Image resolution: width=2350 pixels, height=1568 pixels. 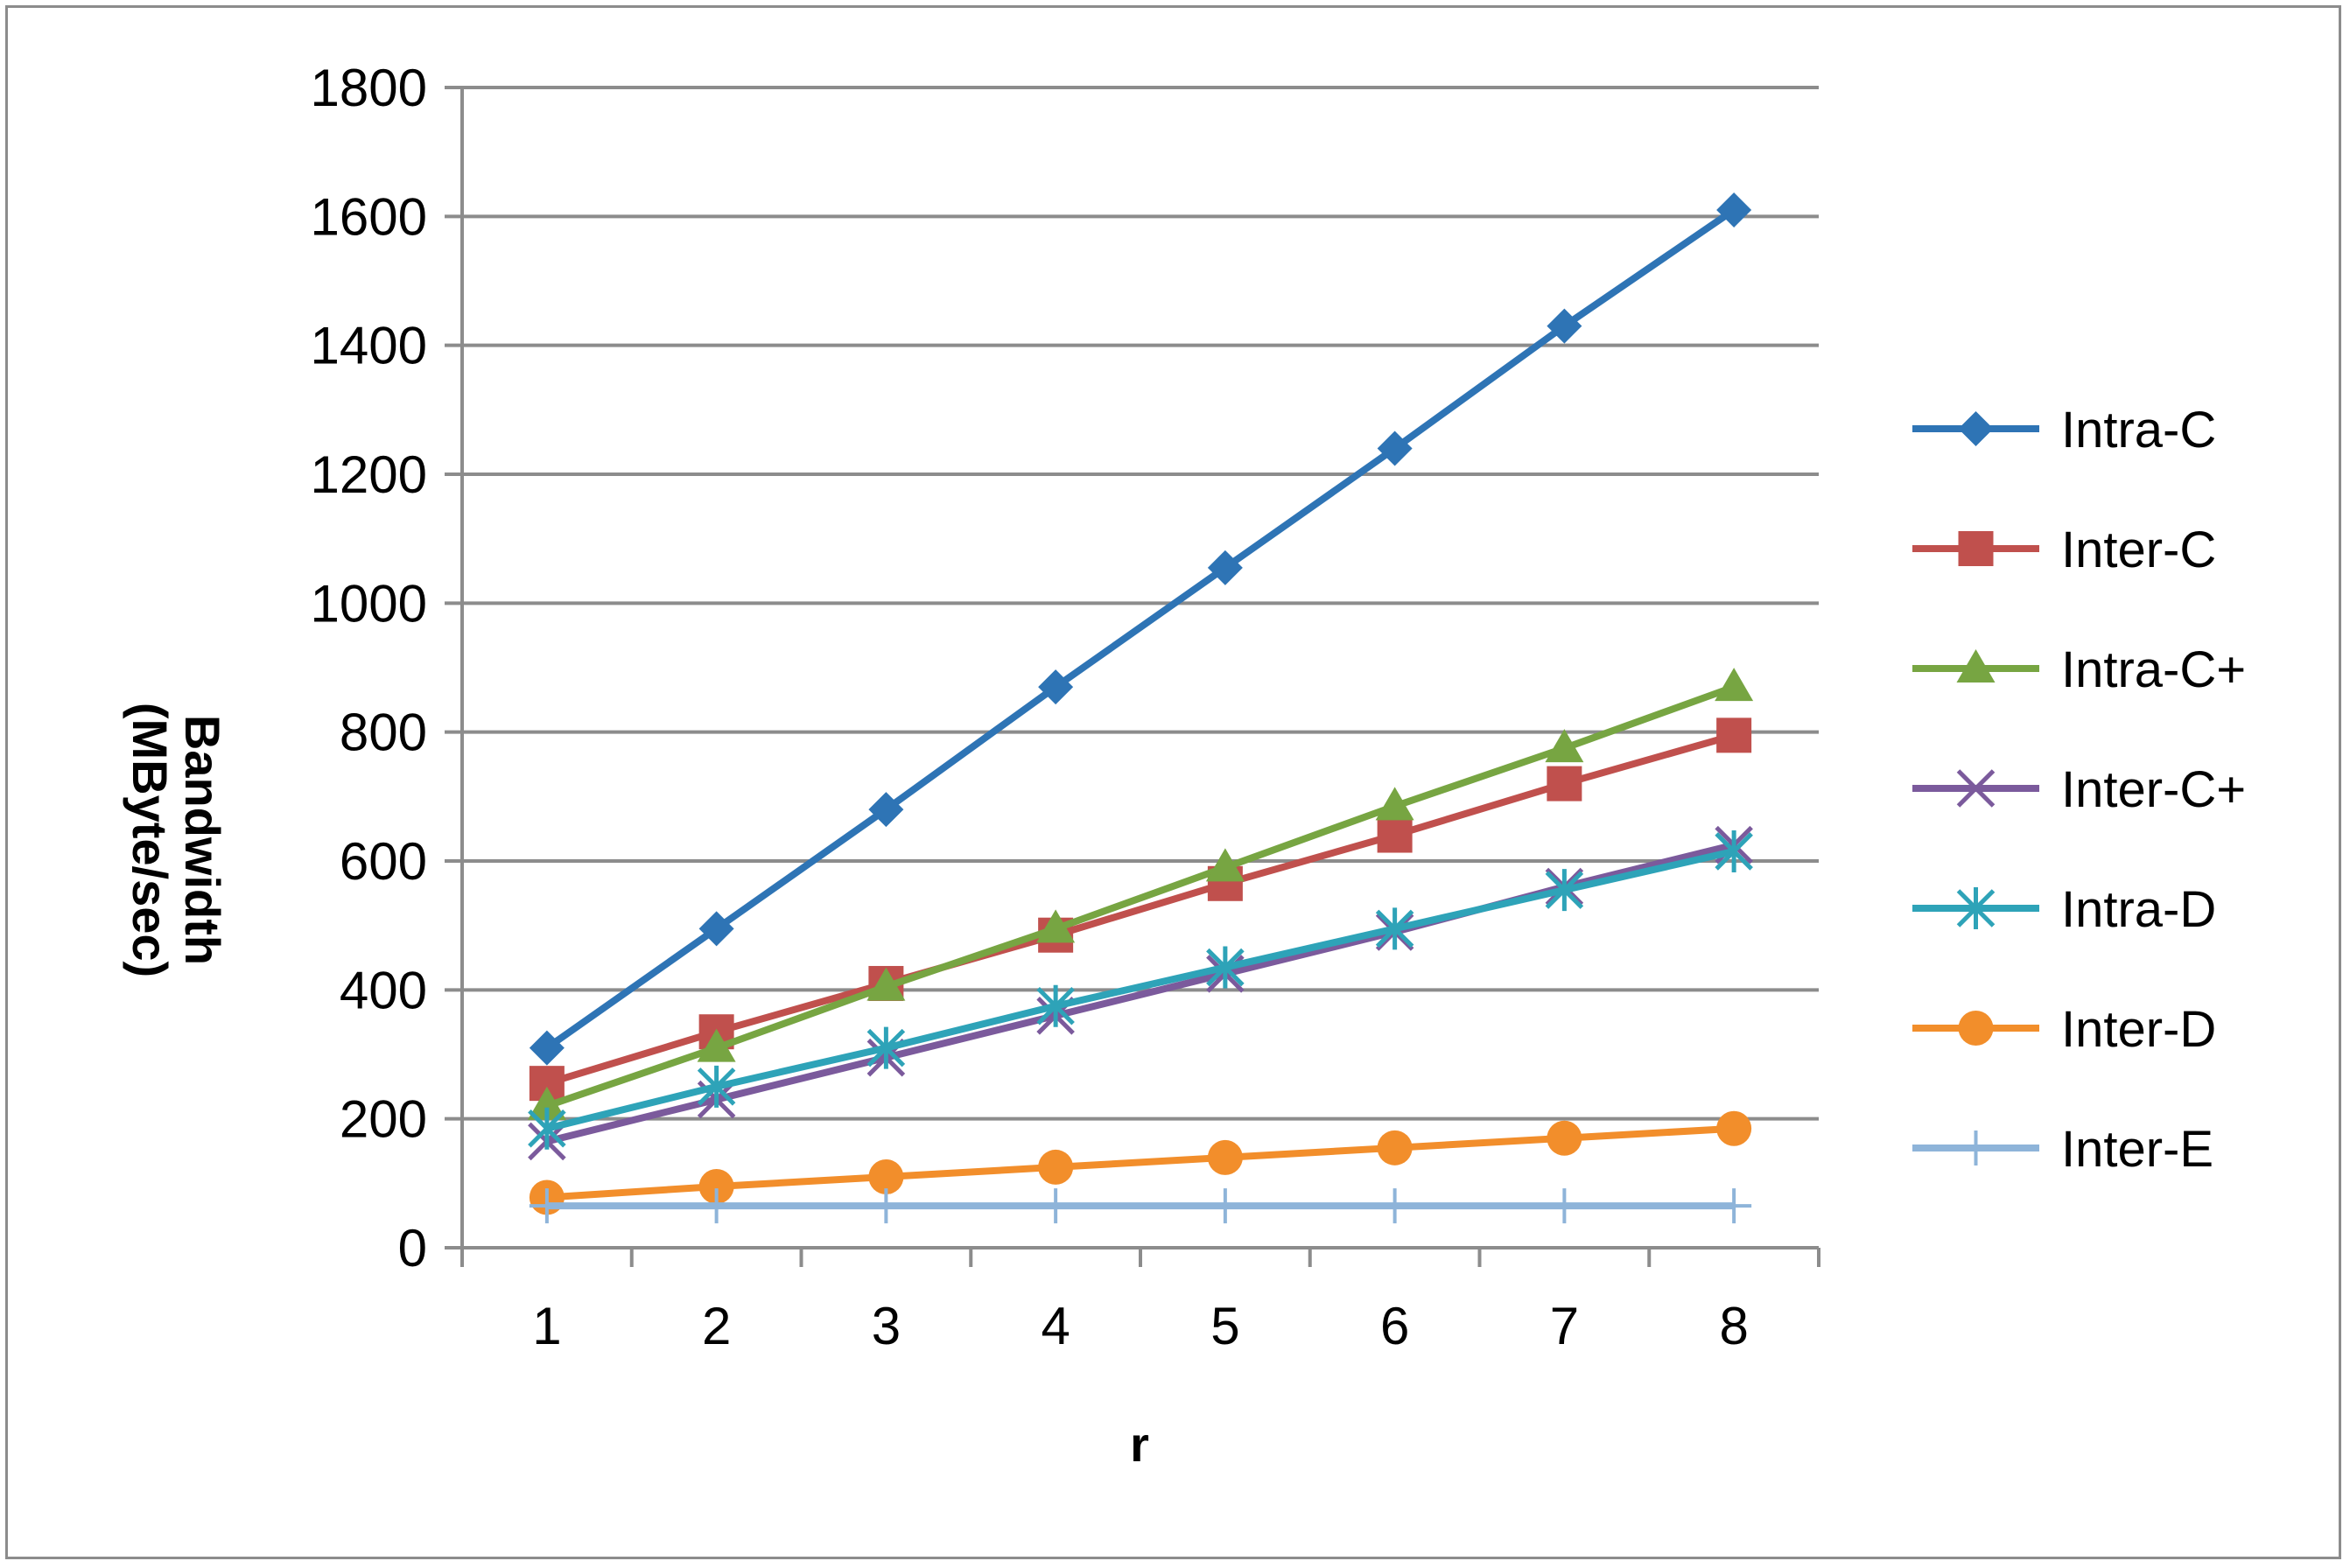 I want to click on y-tick-label-1000: 1000, so click(x=369, y=603).